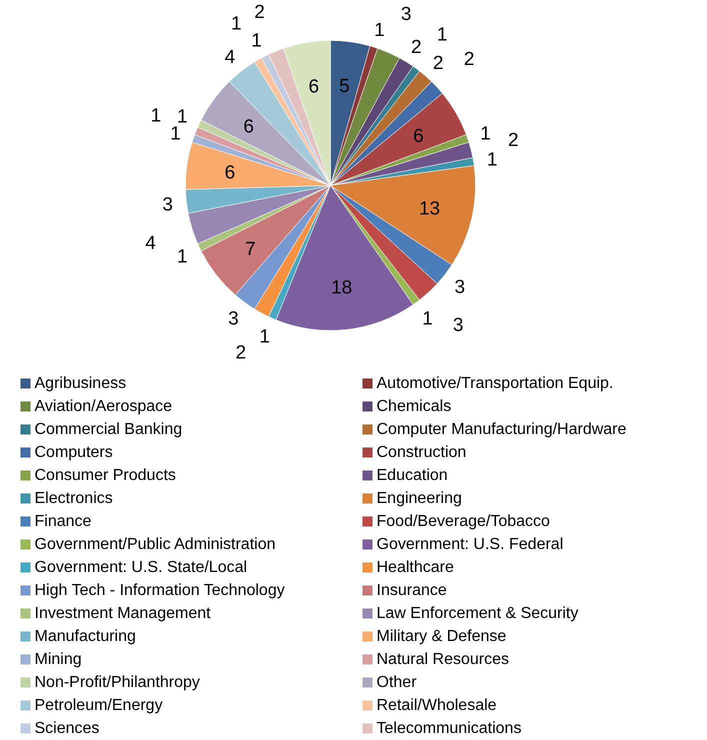 The image size is (707, 740). I want to click on legend-label: Retail/Wholesale, so click(436, 705).